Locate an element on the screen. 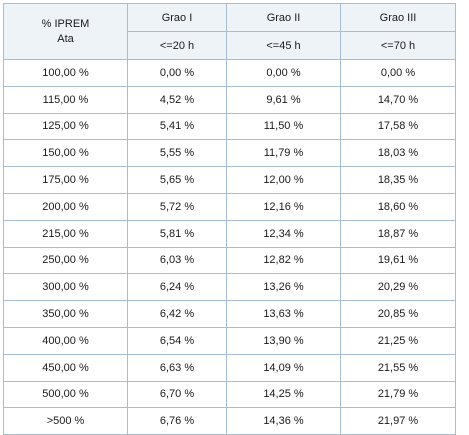  grade-3-cell: 14,70 % is located at coordinates (398, 99).